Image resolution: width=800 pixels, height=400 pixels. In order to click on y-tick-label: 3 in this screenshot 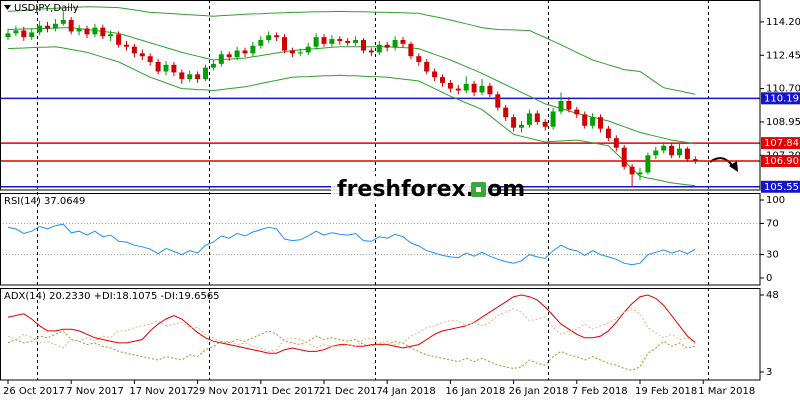, I will do `click(769, 372)`.